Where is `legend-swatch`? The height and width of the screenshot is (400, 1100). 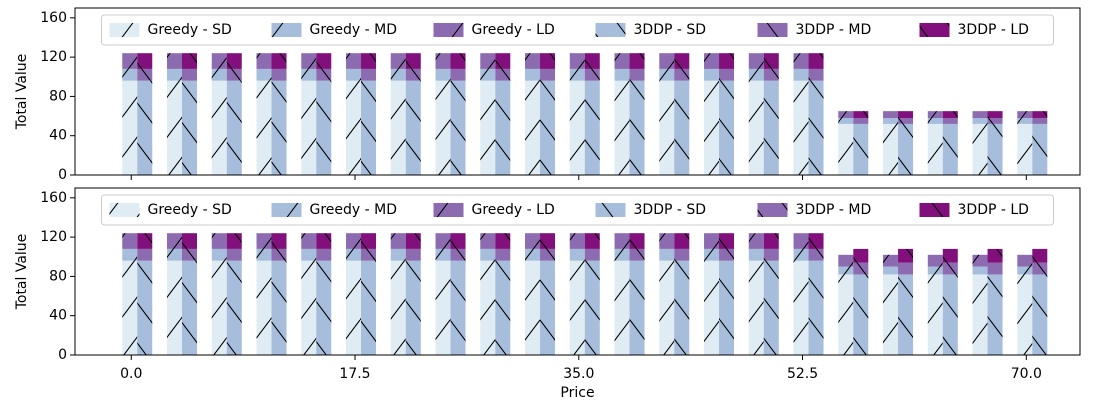
legend-swatch is located at coordinates (448, 210).